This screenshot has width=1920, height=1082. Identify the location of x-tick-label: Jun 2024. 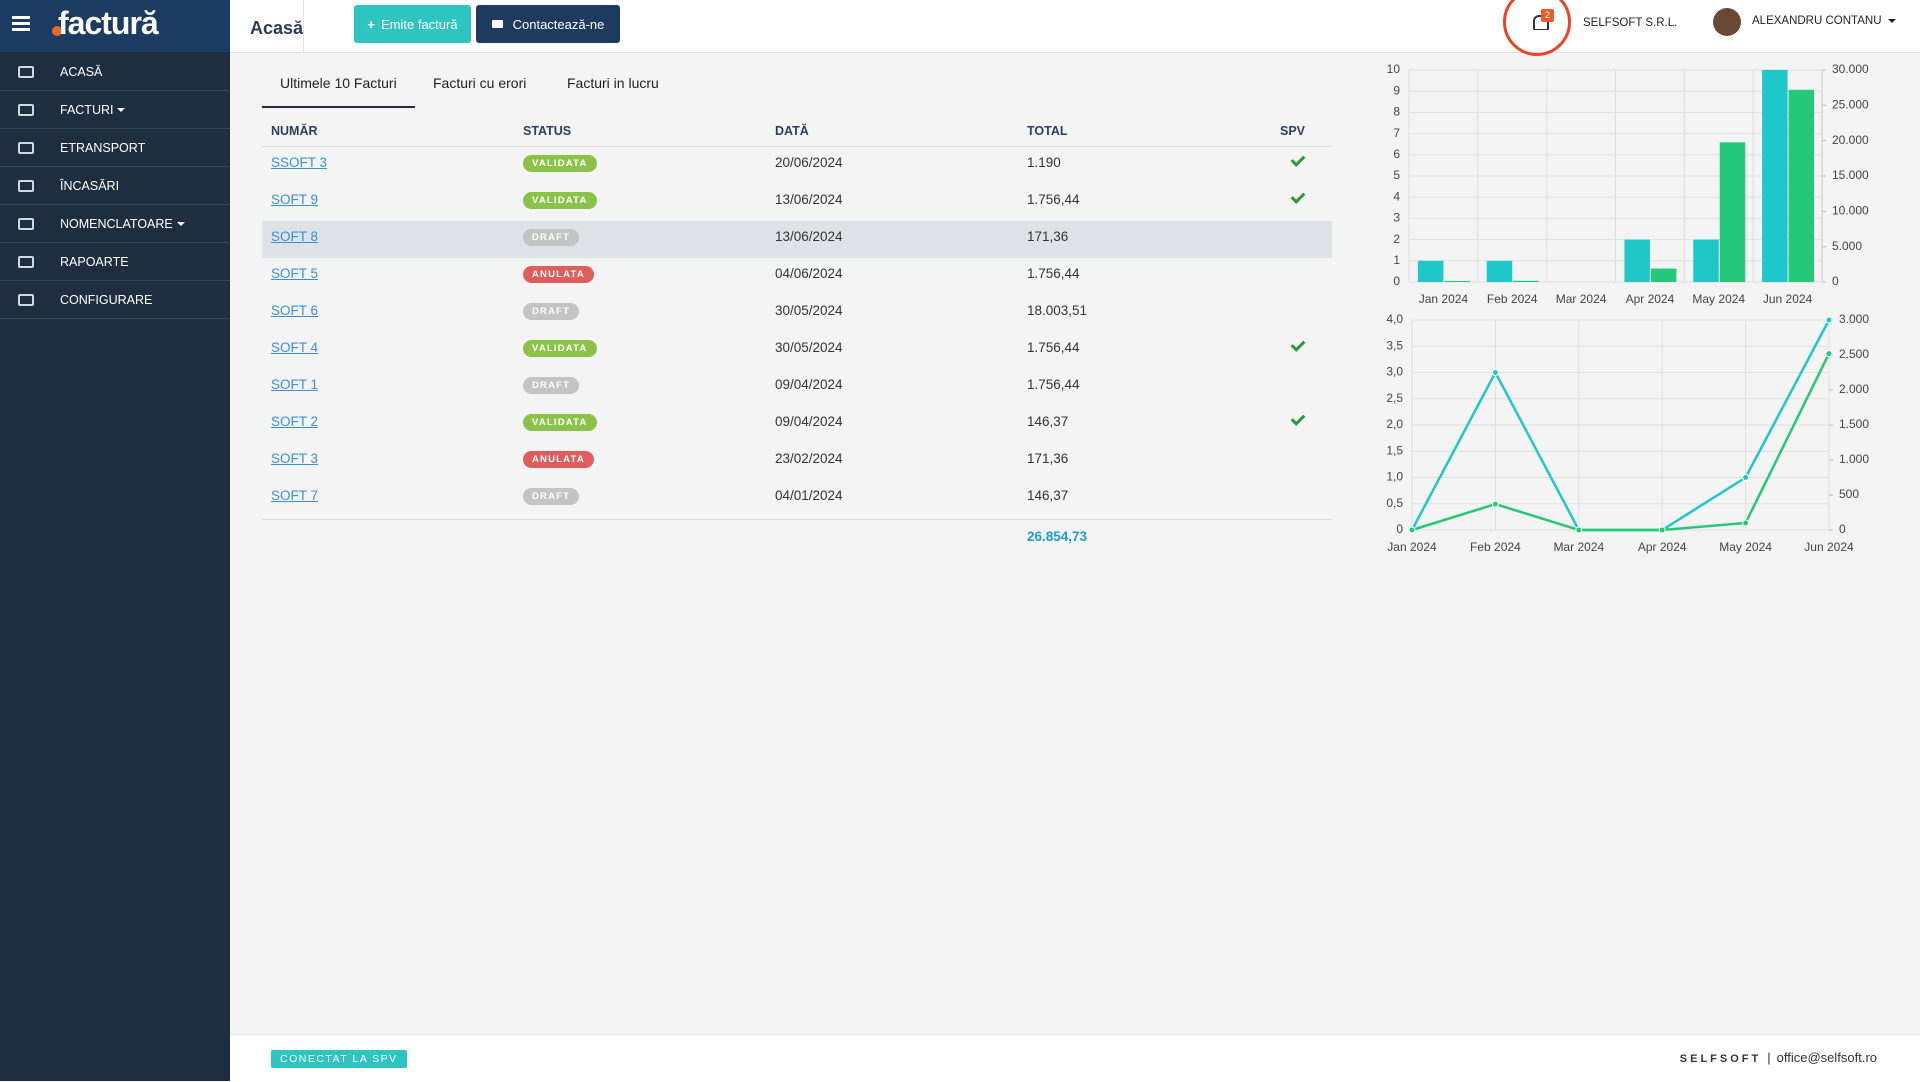
(1788, 299).